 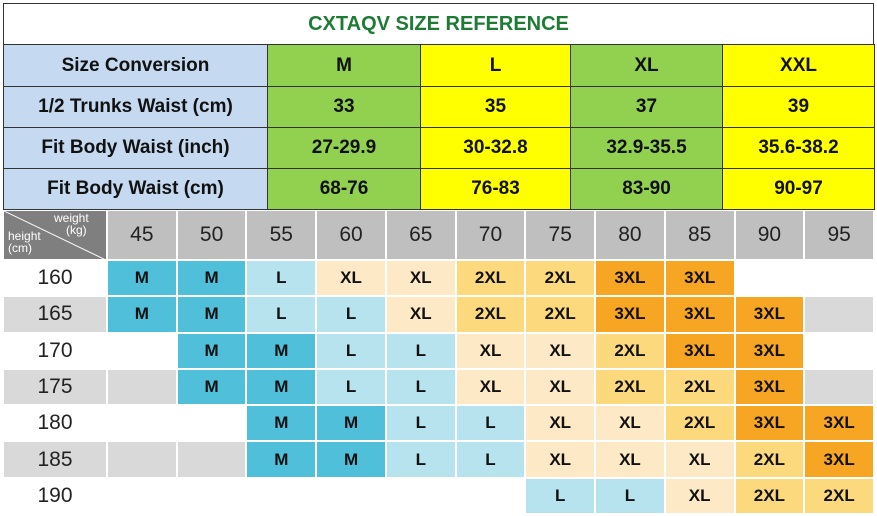 I want to click on table-cell: Fit Body Waist (cm), so click(x=135, y=189).